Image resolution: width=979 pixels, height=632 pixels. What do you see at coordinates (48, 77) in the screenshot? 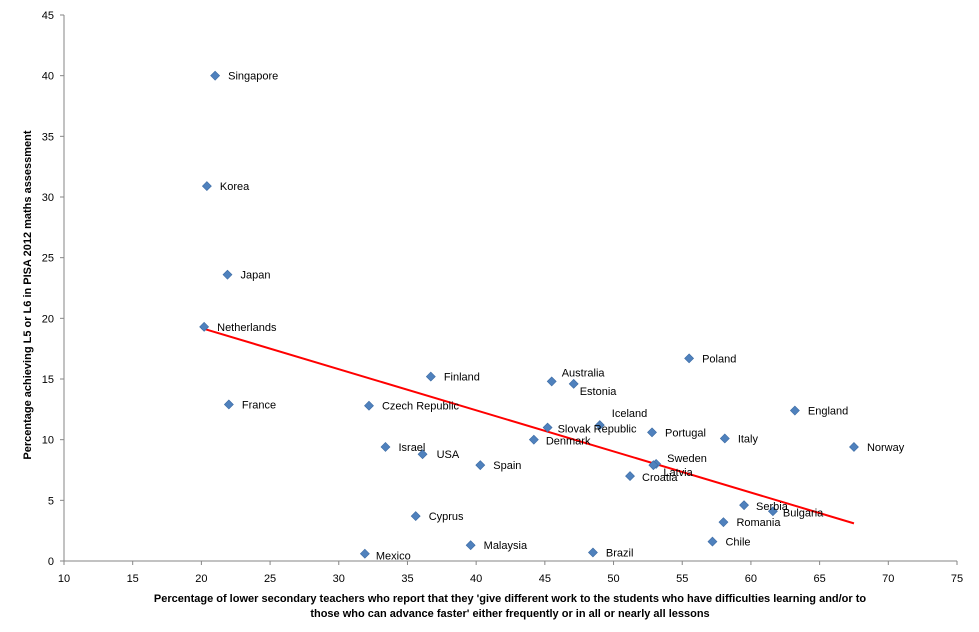
I see `y-tick-label: 40` at bounding box center [48, 77].